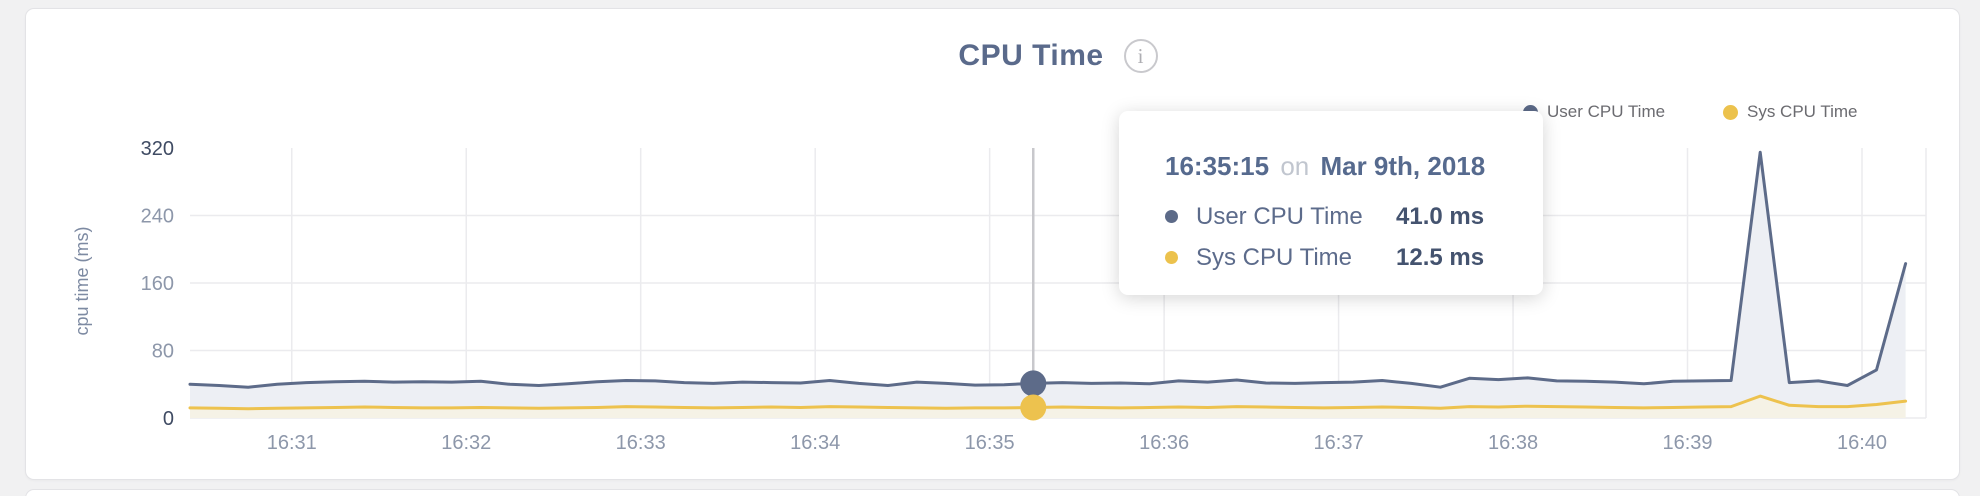  I want to click on tooltip-label-user: User CPU Time, so click(1279, 216).